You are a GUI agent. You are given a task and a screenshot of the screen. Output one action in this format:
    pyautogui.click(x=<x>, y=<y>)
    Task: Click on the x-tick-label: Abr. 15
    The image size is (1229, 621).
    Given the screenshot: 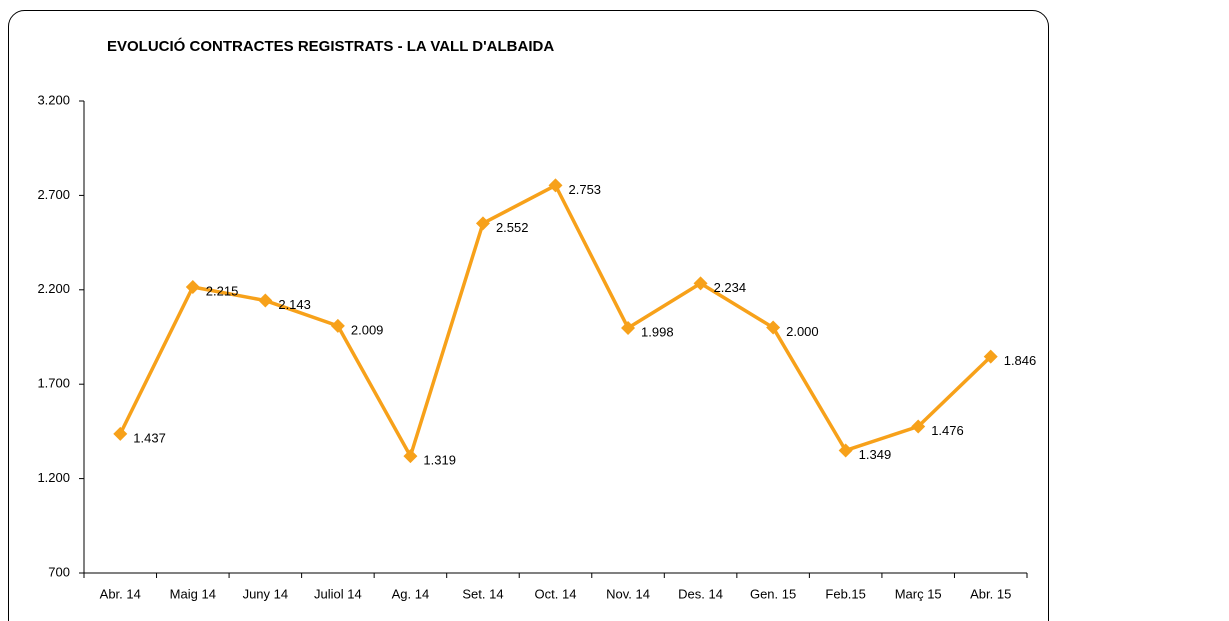 What is the action you would take?
    pyautogui.click(x=990, y=593)
    